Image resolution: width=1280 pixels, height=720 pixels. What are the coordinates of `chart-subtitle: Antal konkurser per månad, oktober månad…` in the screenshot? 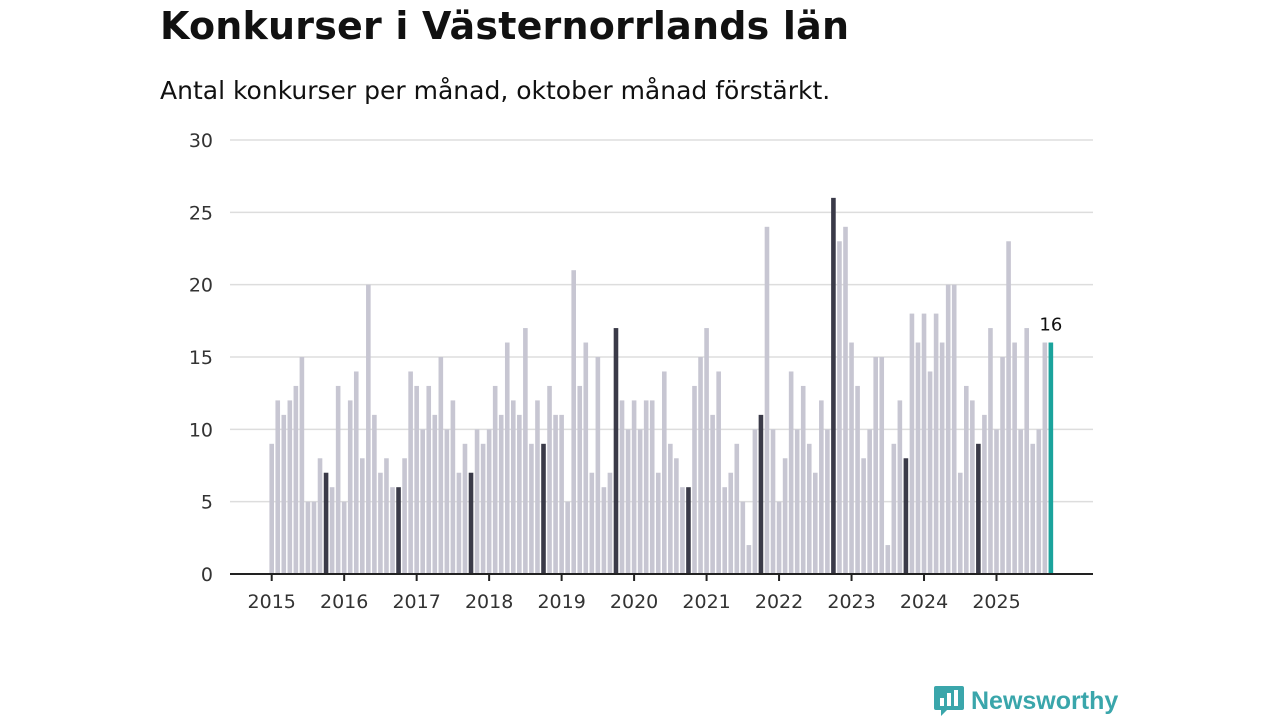 It's located at (495, 90).